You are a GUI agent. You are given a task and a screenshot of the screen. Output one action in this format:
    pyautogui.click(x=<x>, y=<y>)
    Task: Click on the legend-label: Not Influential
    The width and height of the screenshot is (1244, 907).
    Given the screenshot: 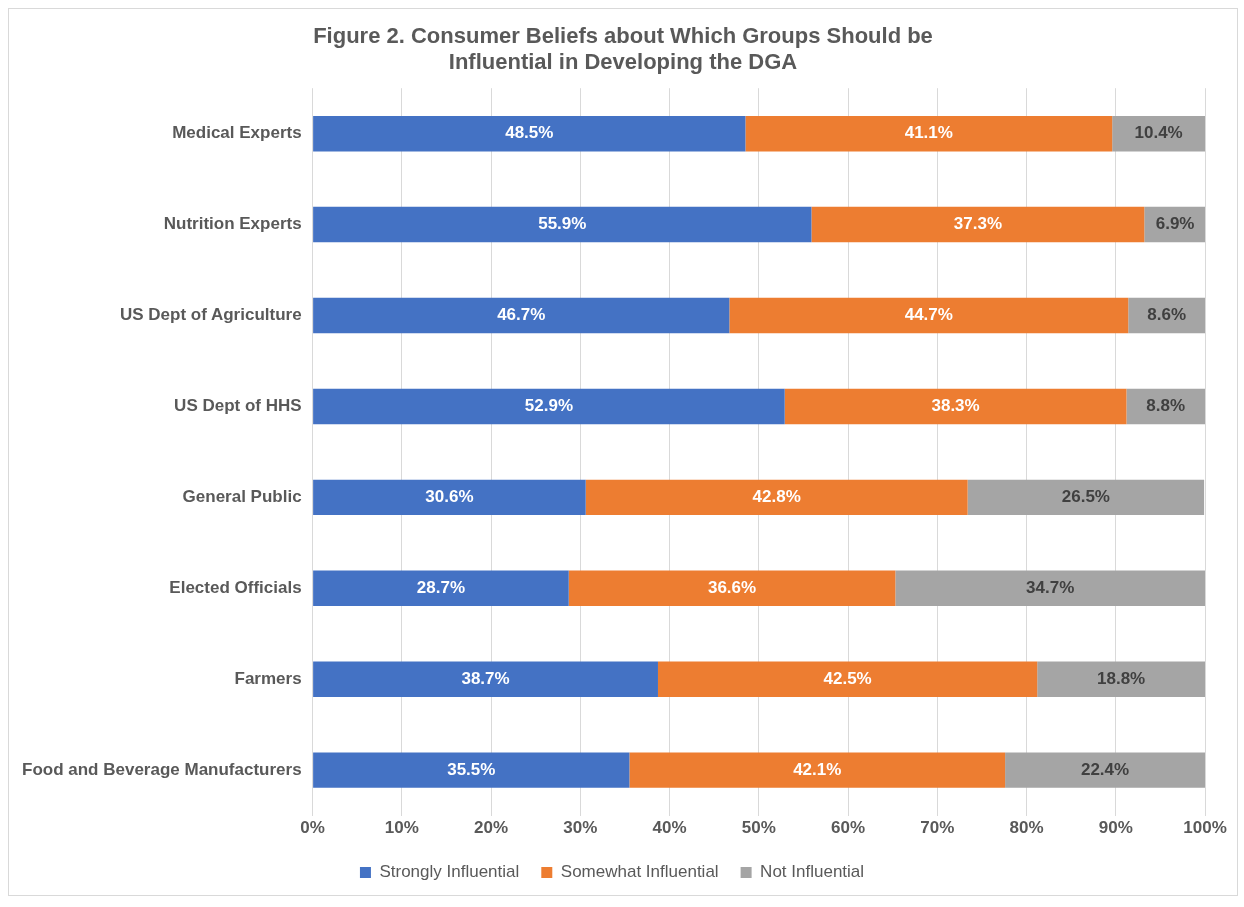 What is the action you would take?
    pyautogui.click(x=812, y=872)
    